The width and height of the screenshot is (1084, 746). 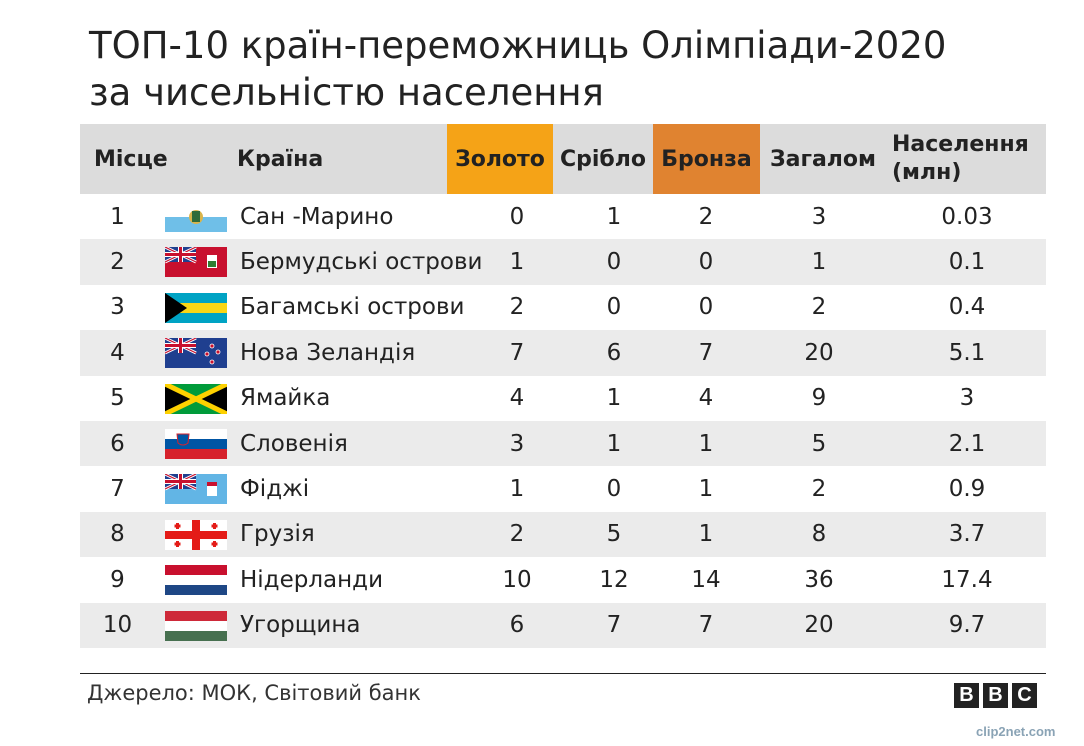 What do you see at coordinates (819, 398) in the screenshot?
I see `cell-total: 9` at bounding box center [819, 398].